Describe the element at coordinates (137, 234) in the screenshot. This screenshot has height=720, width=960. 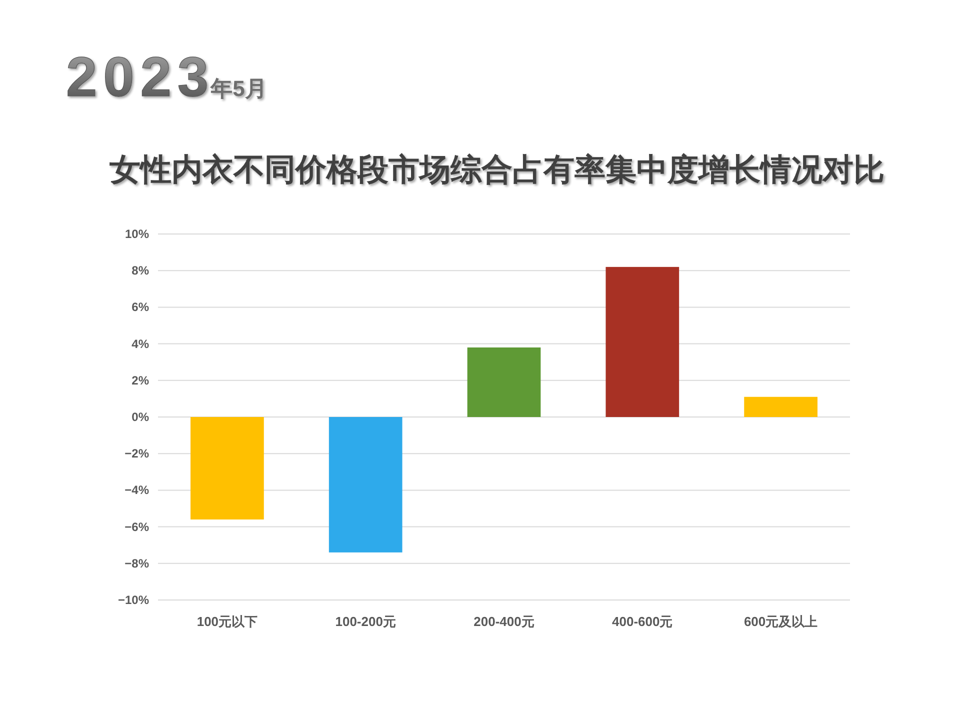
I see `y-tick-label: 10%` at that location.